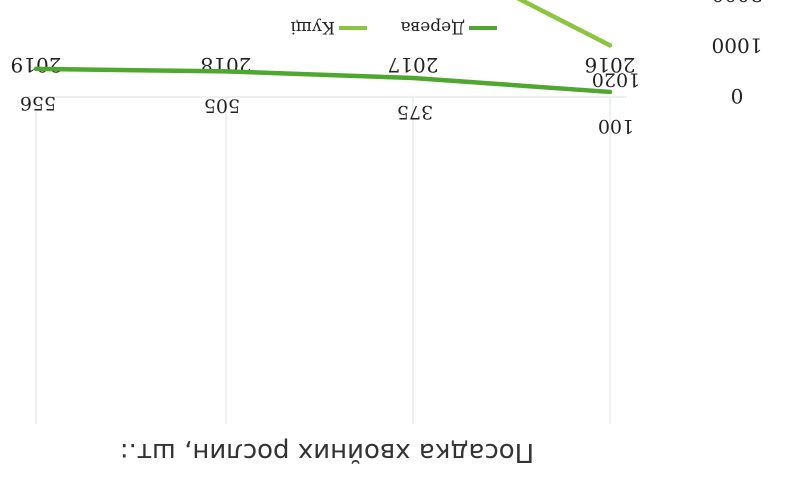 This screenshot has width=797, height=484. I want to click on data-label: 1020, so click(616, 79).